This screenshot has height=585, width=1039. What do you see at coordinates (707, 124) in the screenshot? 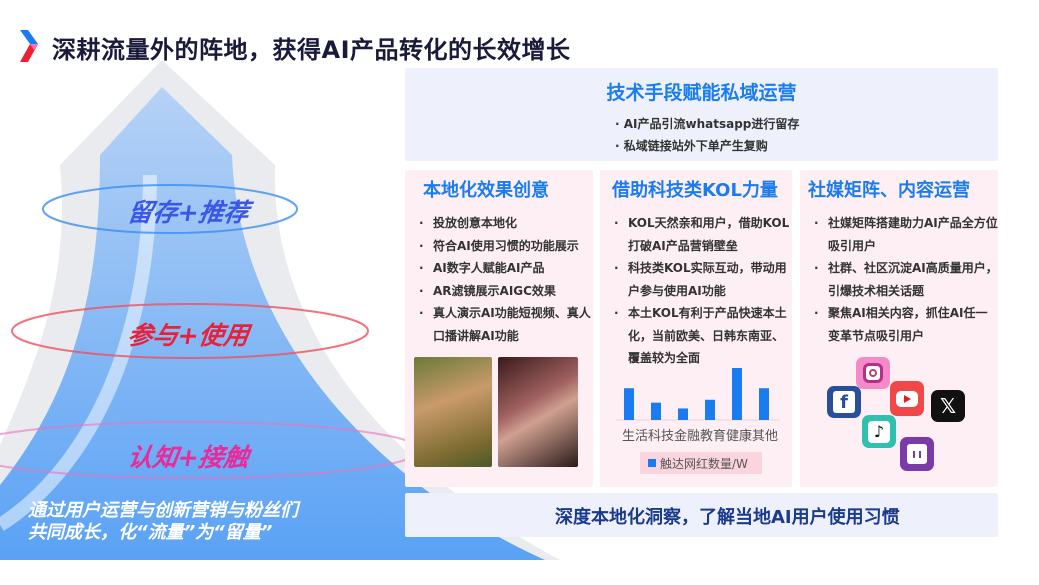
I see `list-item: AI产品引流whatsapp进行留存` at bounding box center [707, 124].